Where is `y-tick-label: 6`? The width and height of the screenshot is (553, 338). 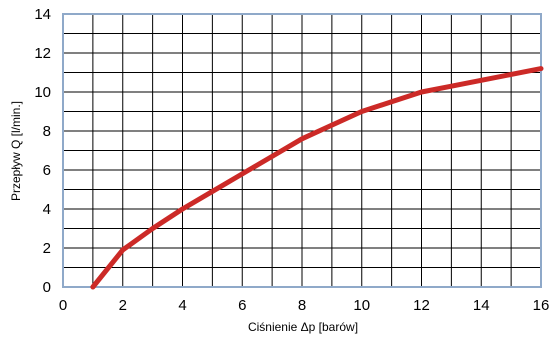
y-tick-label: 6 is located at coordinates (47, 170).